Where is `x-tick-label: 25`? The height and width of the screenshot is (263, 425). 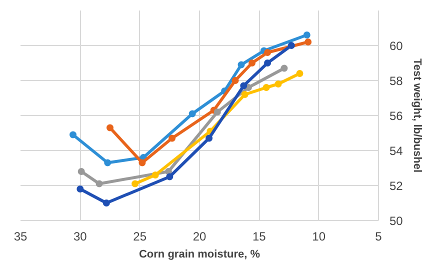 x-tick-label: 25 is located at coordinates (140, 237).